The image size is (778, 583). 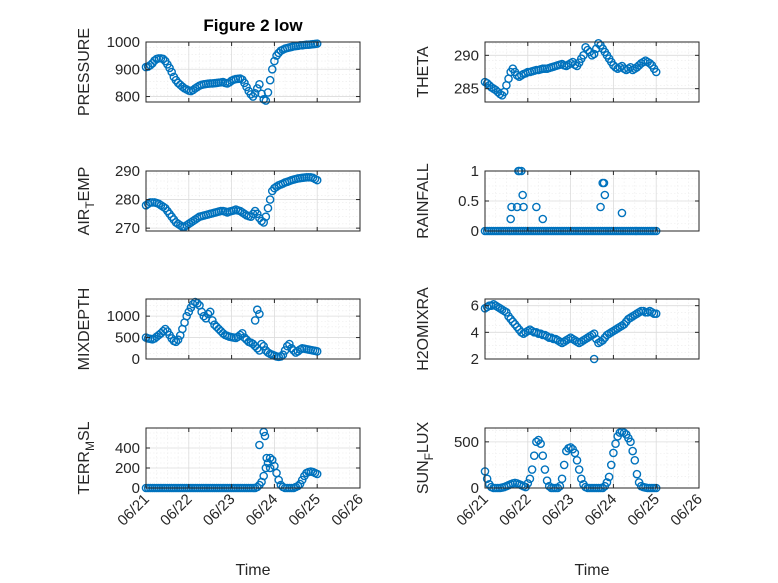 What do you see at coordinates (468, 201) in the screenshot?
I see `y-tick-label: 0.5` at bounding box center [468, 201].